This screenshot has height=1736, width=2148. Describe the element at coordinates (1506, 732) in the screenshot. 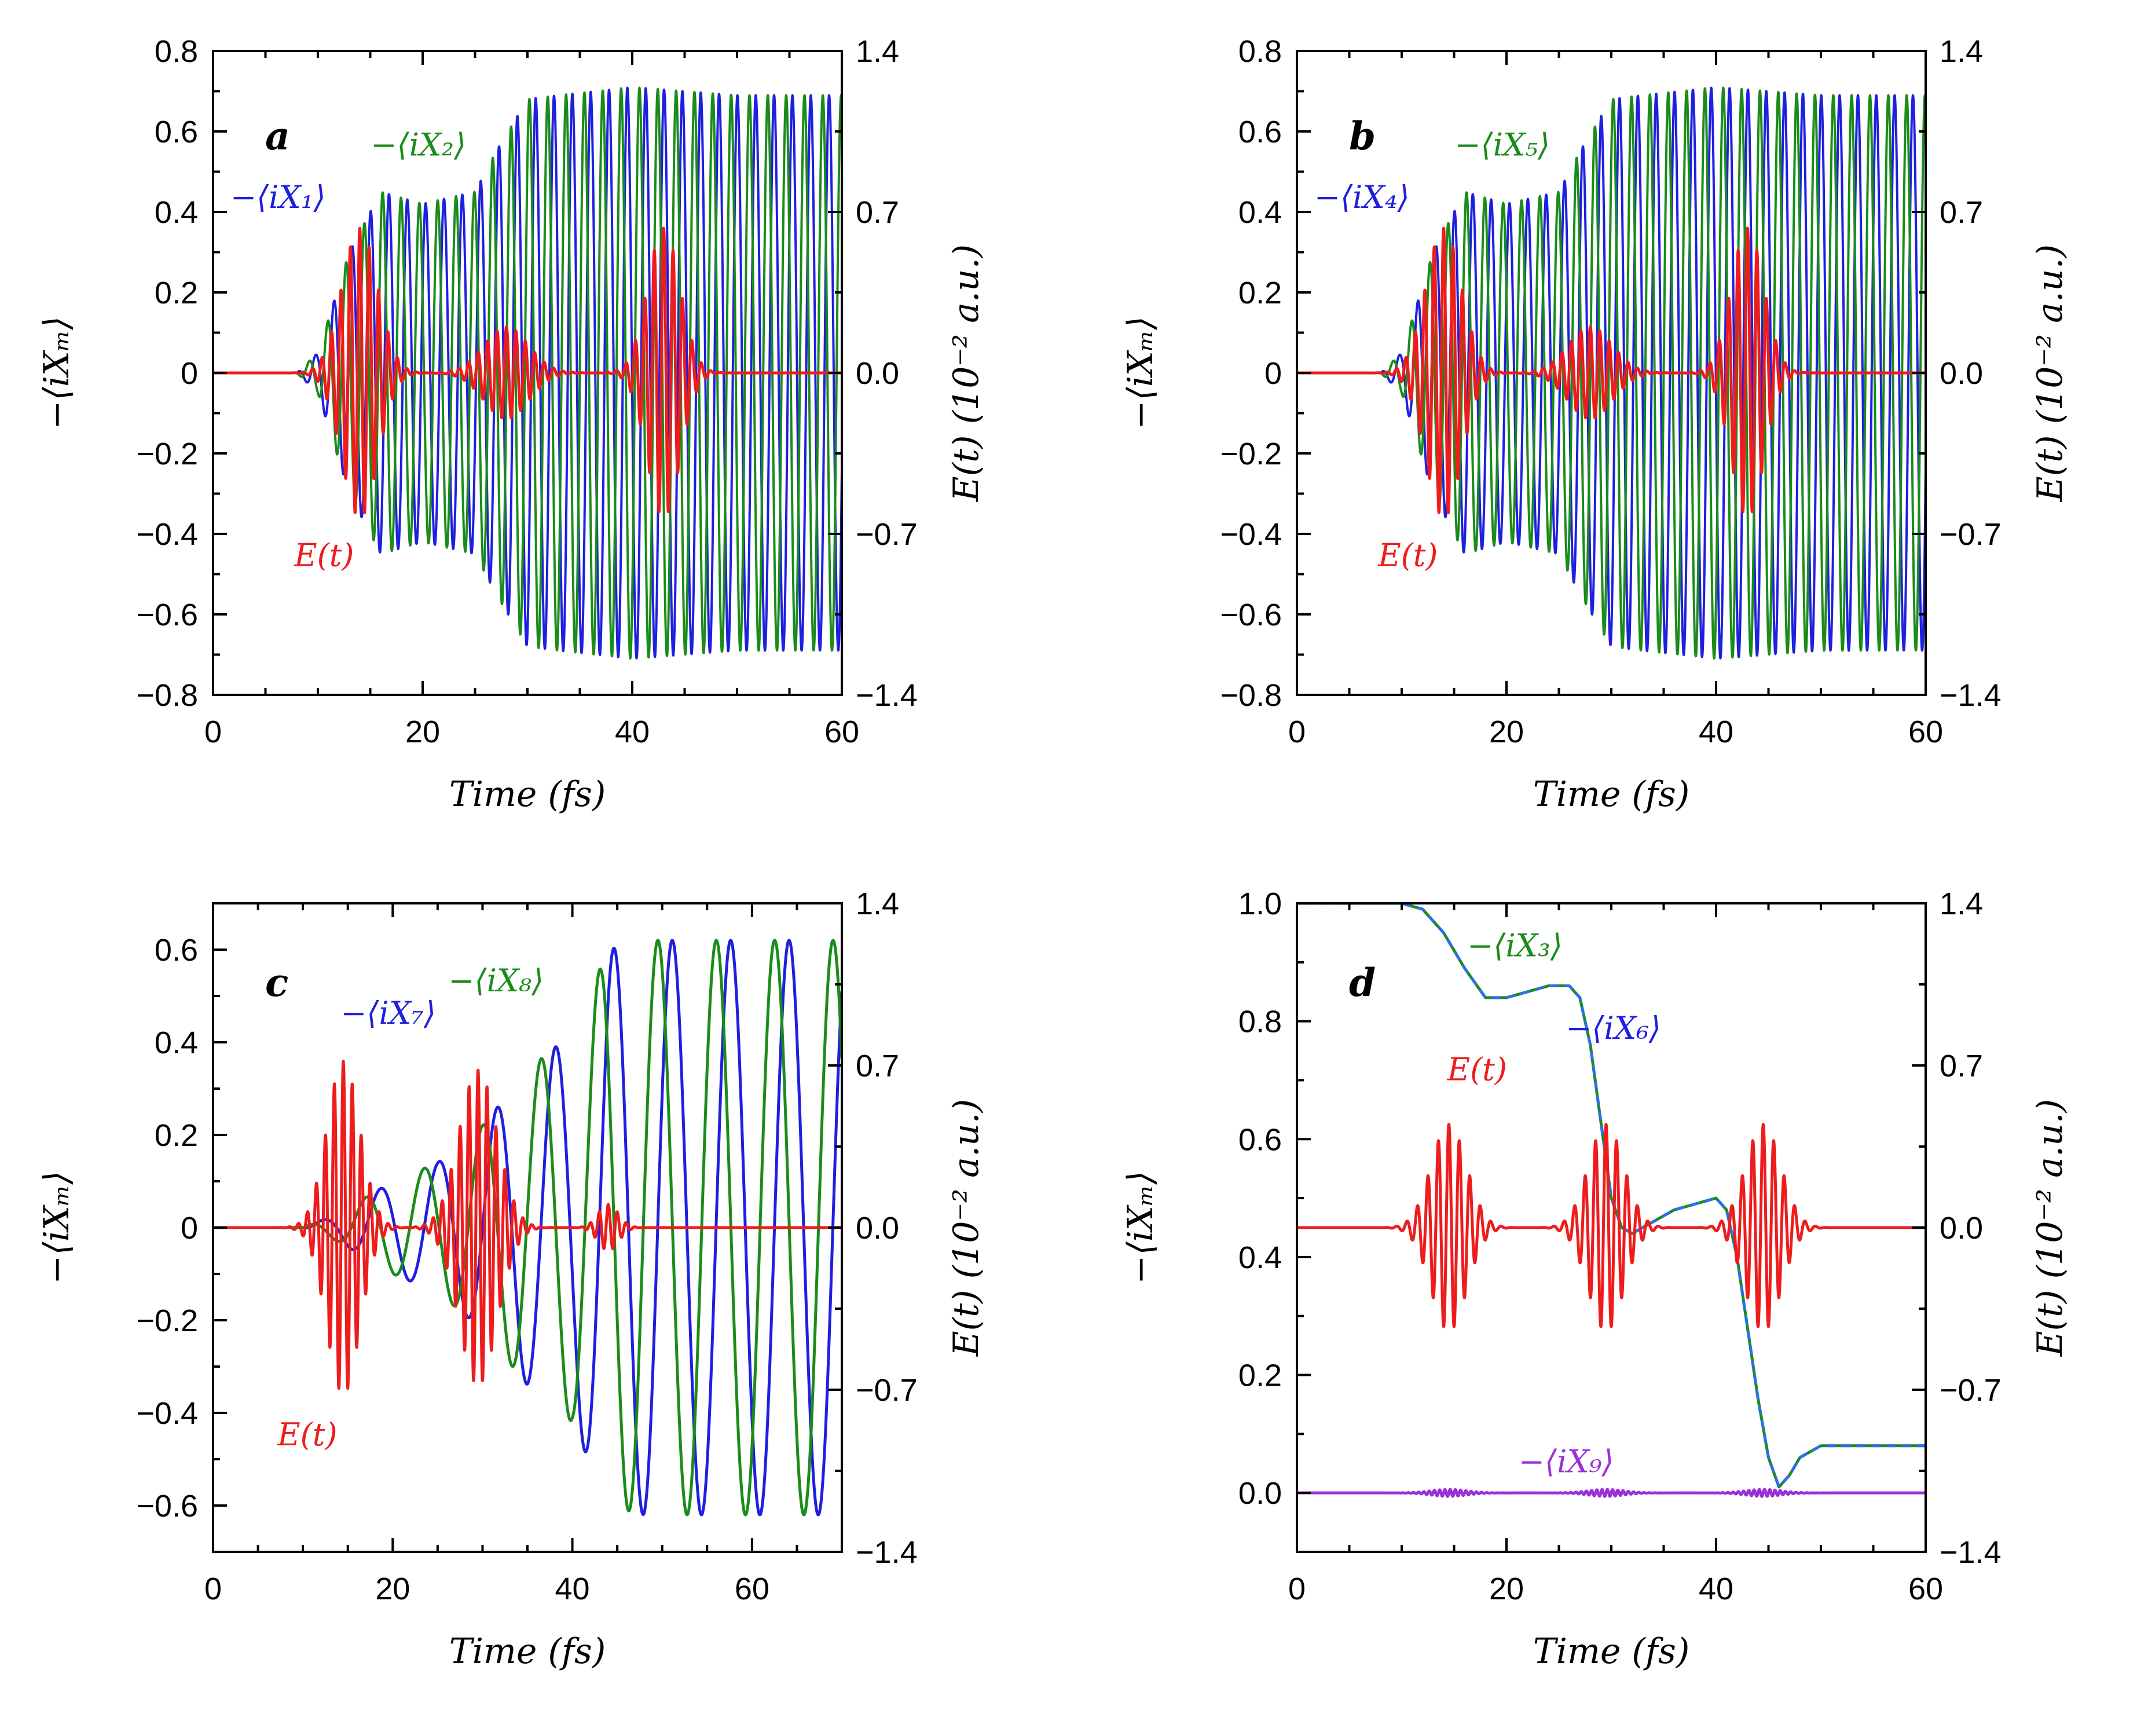

I see `x-tick-label-b: 20` at that location.